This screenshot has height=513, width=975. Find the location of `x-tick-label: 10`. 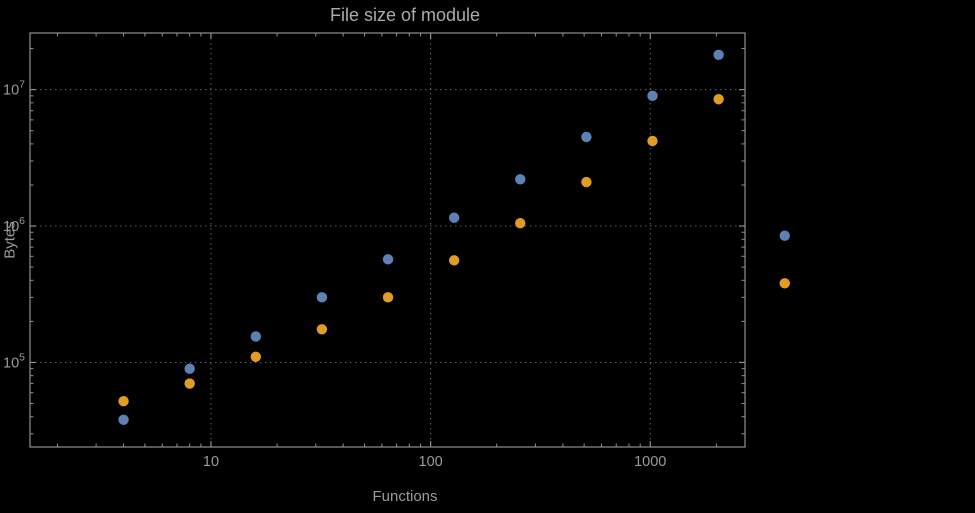

x-tick-label: 10 is located at coordinates (211, 462).